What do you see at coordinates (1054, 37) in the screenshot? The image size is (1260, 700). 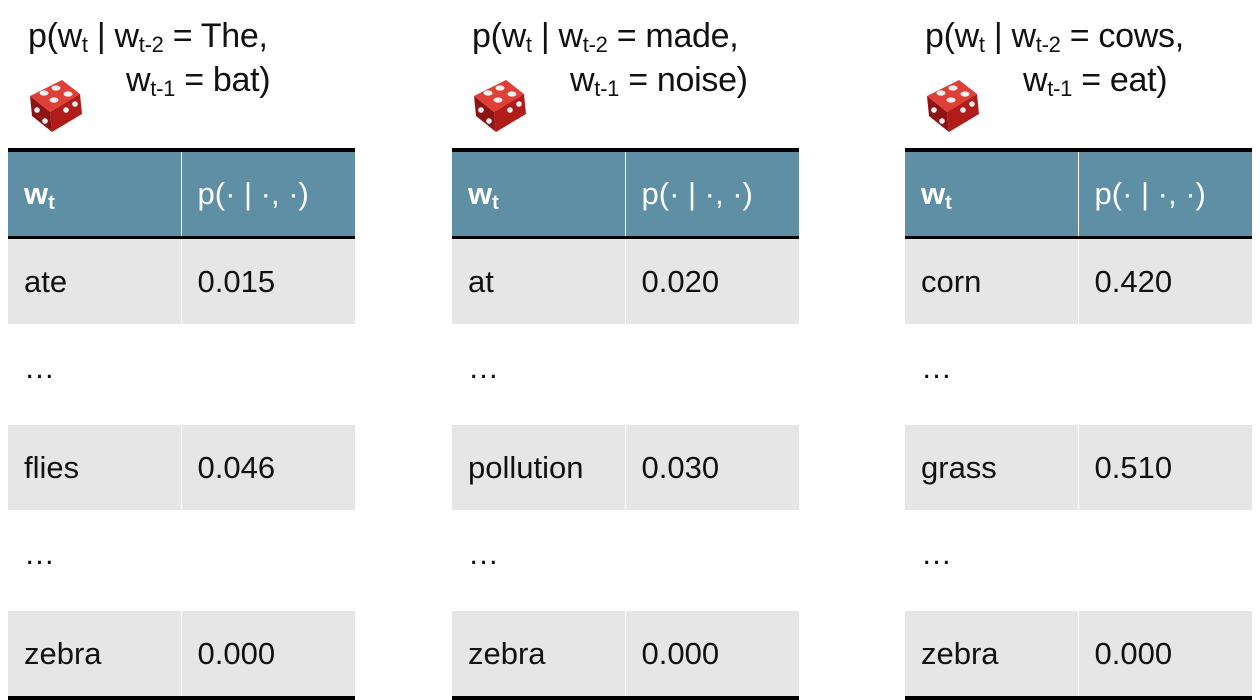 I see `title-line-1: p(wt | wt-2 = cows,` at bounding box center [1054, 37].